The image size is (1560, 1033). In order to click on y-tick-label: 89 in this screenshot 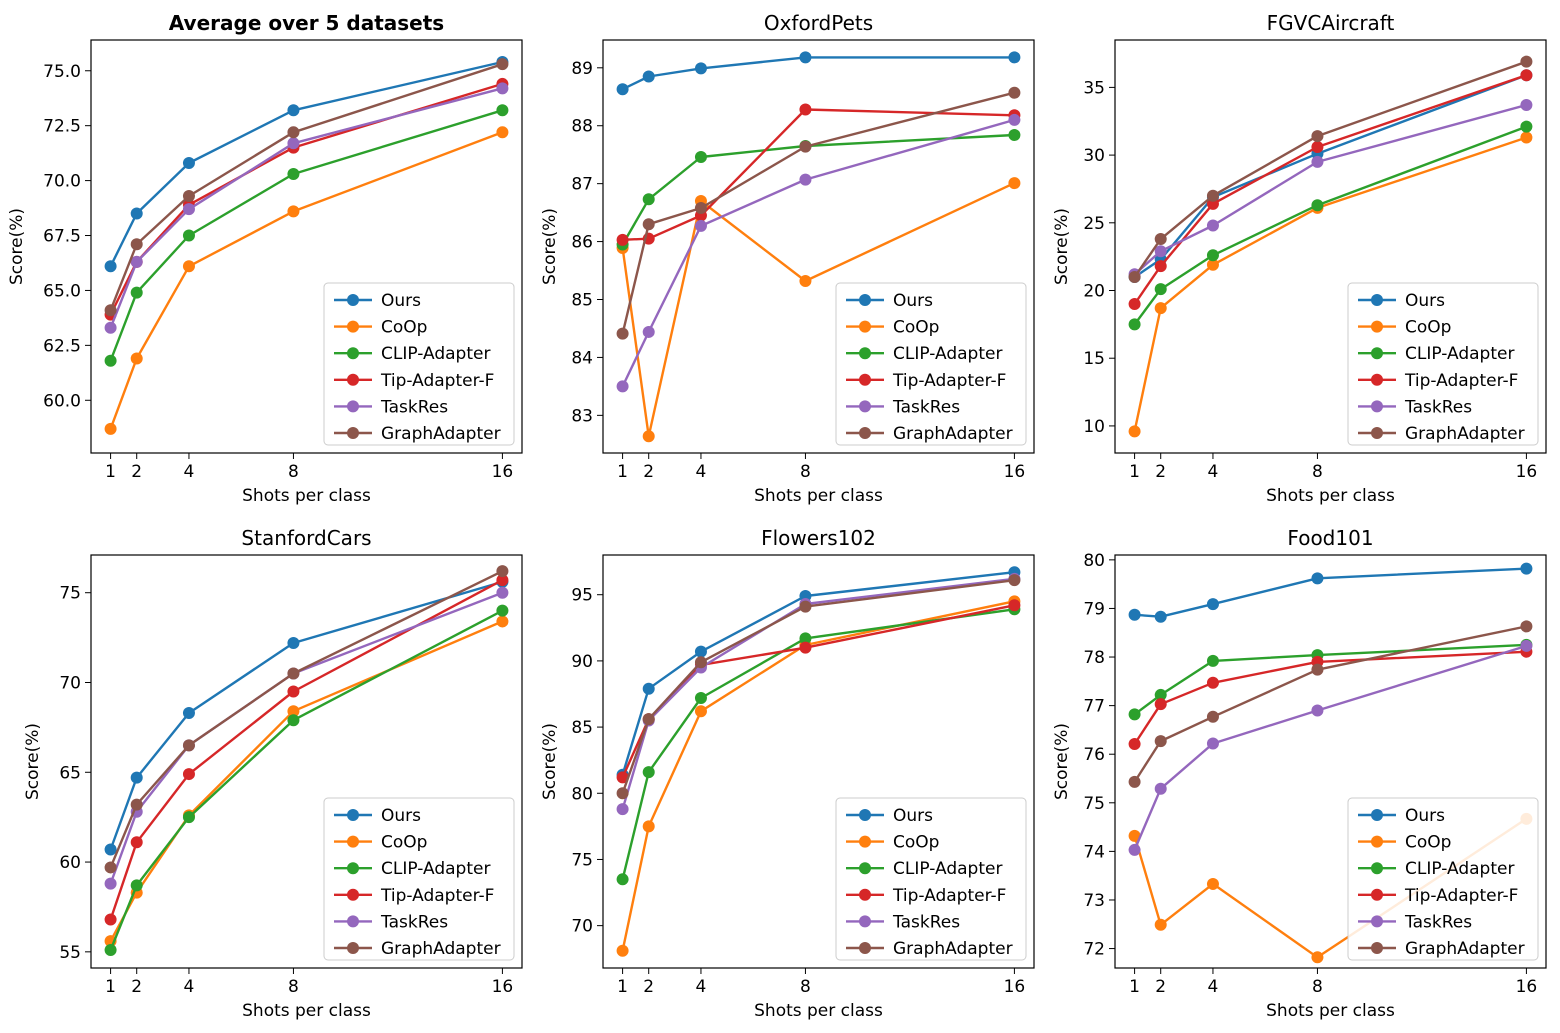, I will do `click(582, 69)`.